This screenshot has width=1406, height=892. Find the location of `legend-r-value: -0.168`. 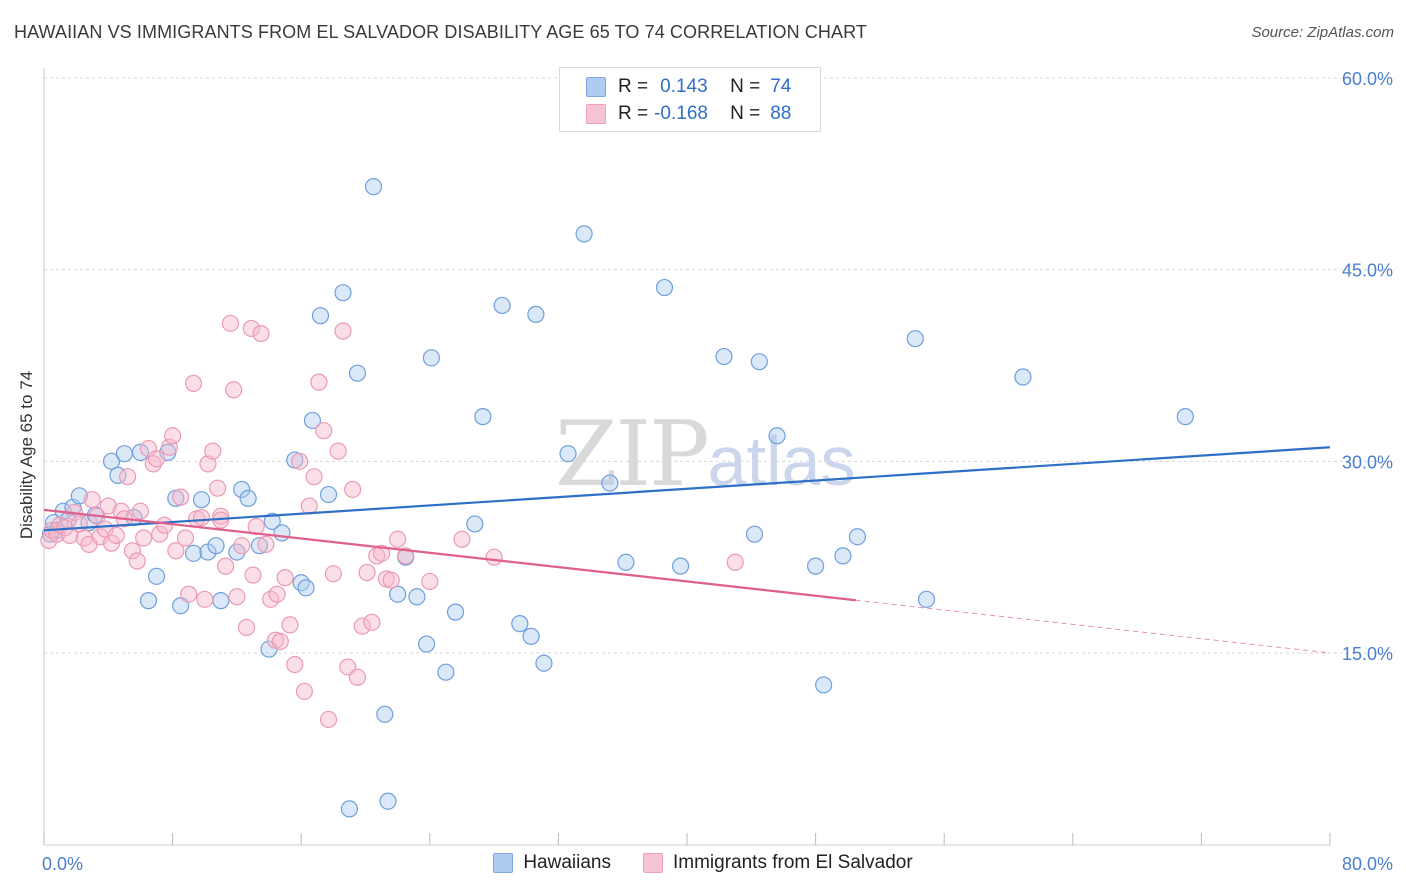

legend-r-value: -0.168 is located at coordinates (681, 113).